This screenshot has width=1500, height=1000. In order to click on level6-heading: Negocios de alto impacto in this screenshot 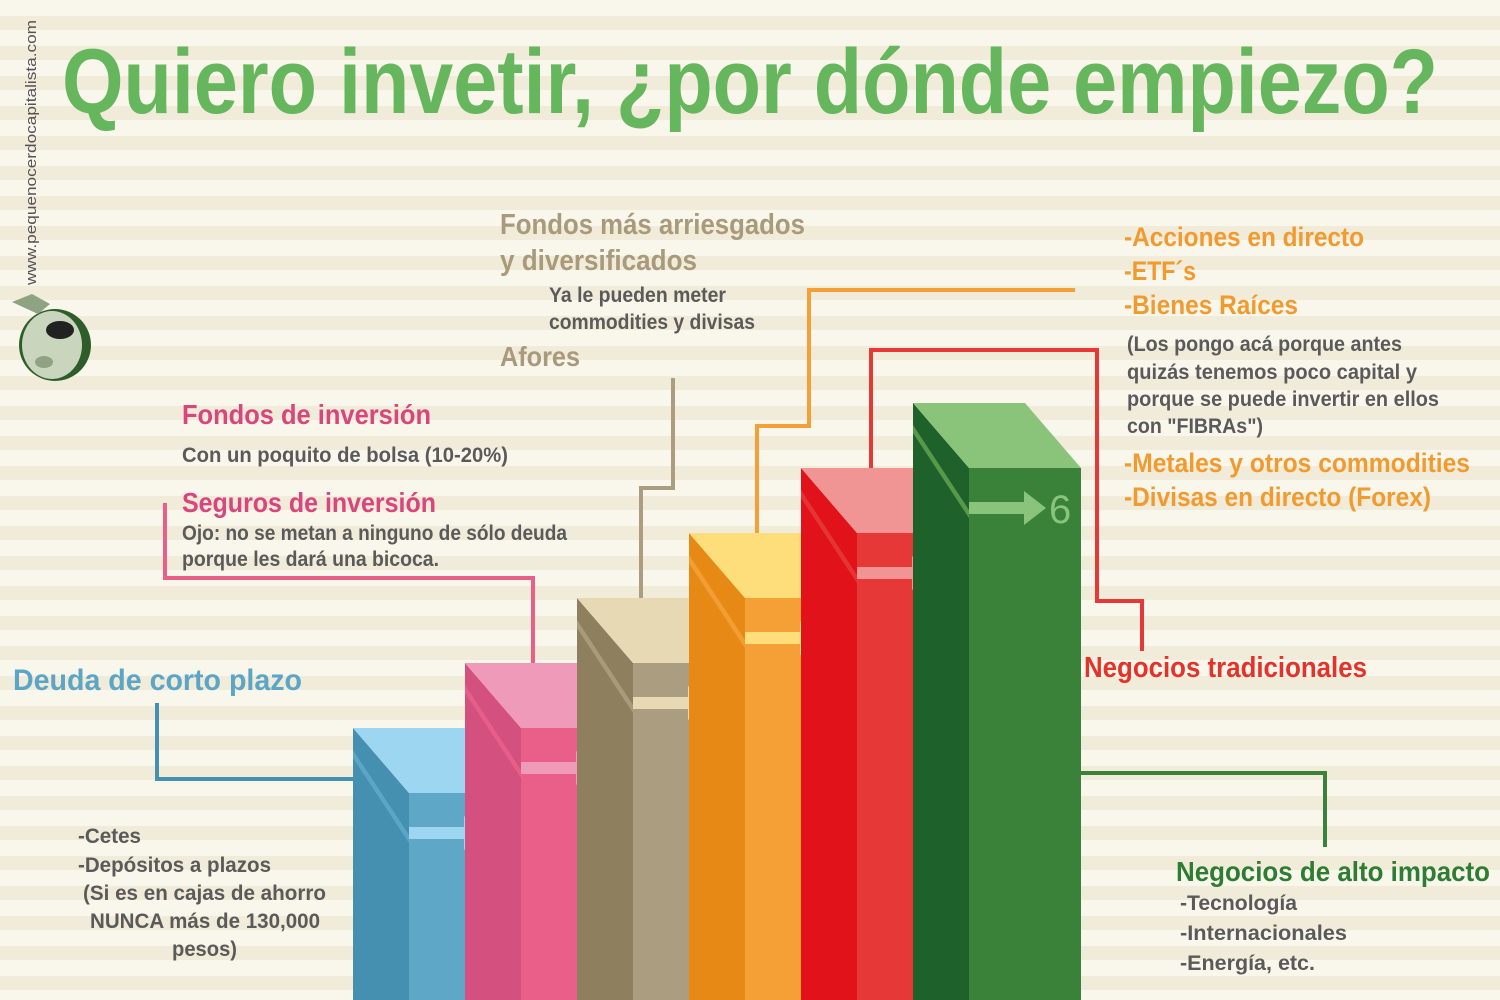, I will do `click(1333, 871)`.